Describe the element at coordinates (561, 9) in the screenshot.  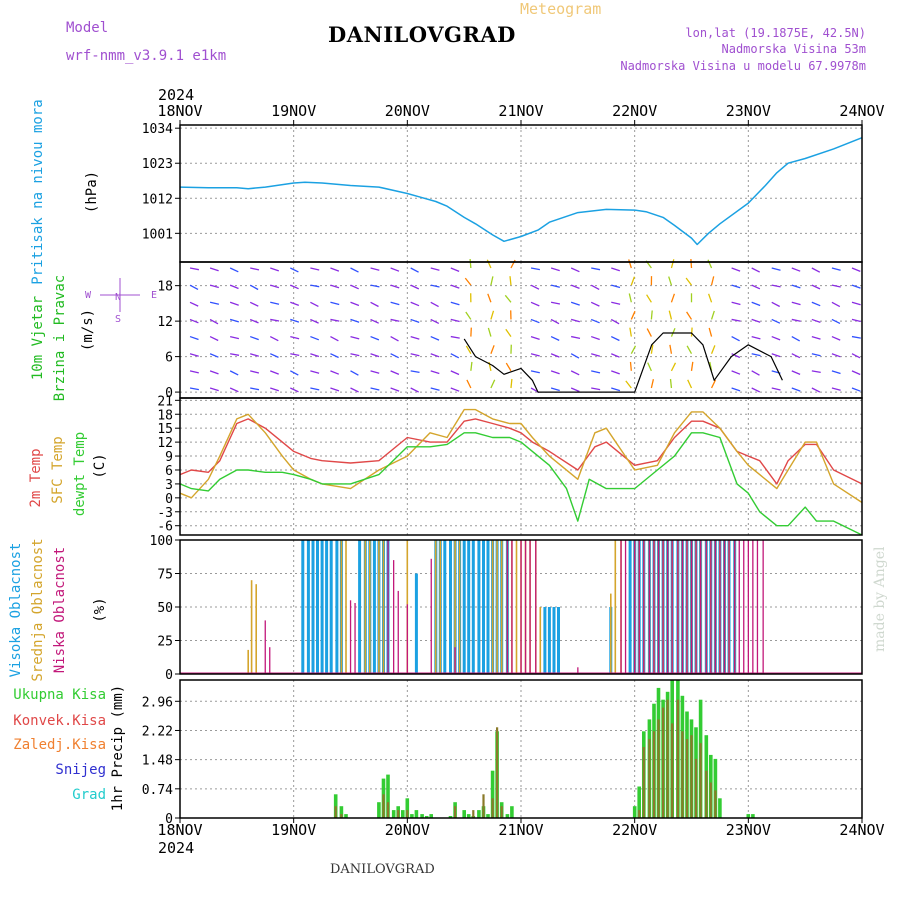
I see `meteogram-label: Meteogram` at that location.